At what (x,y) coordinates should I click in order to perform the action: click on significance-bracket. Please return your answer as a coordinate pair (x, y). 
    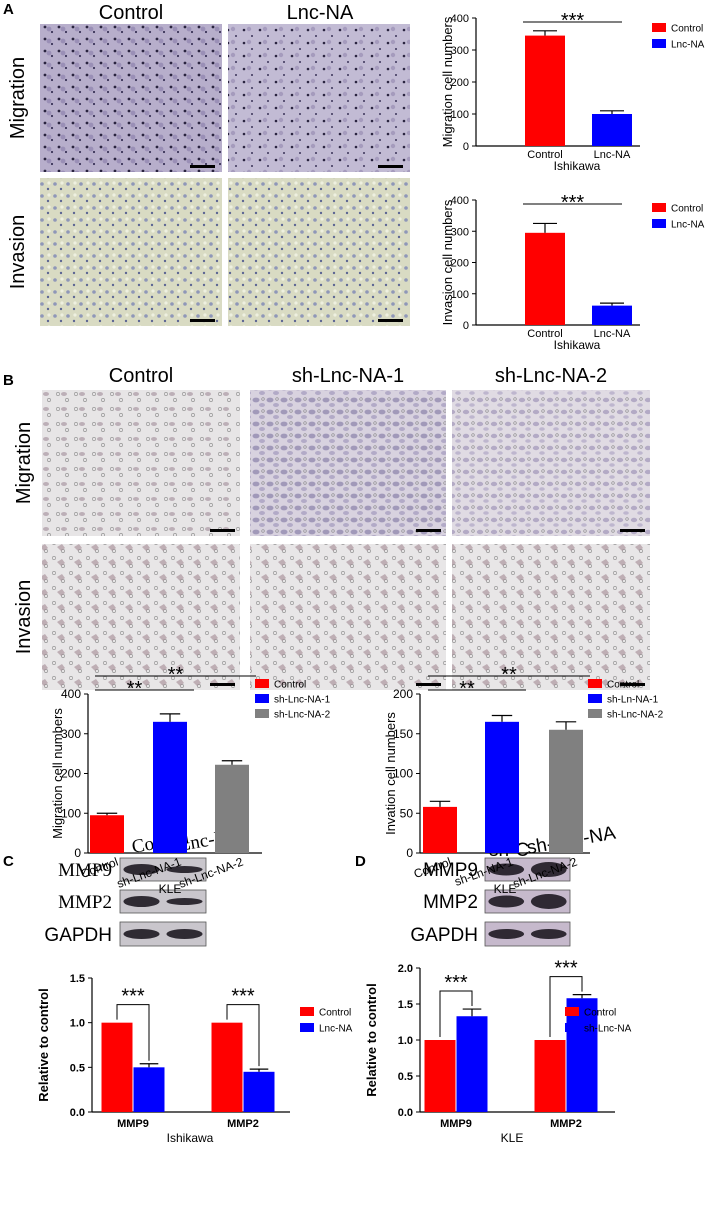
    Looking at the image, I should click on (456, 1013).